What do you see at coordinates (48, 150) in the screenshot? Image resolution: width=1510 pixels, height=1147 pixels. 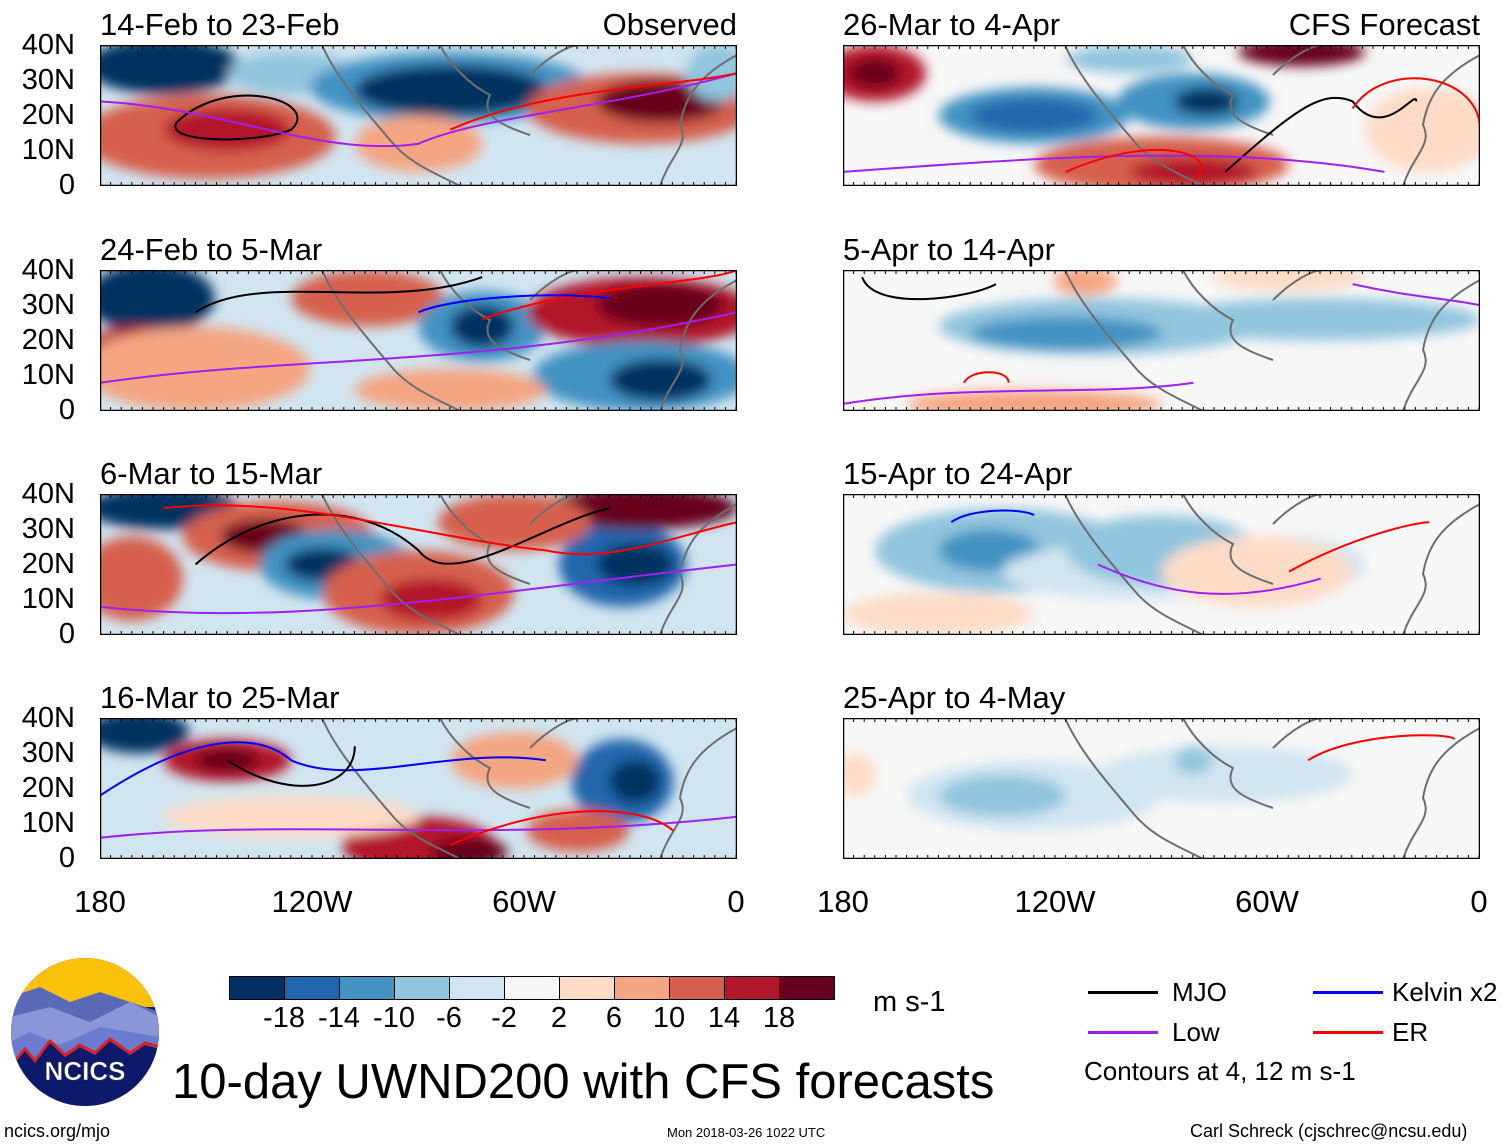 I see `y-tick-label: 10N` at bounding box center [48, 150].